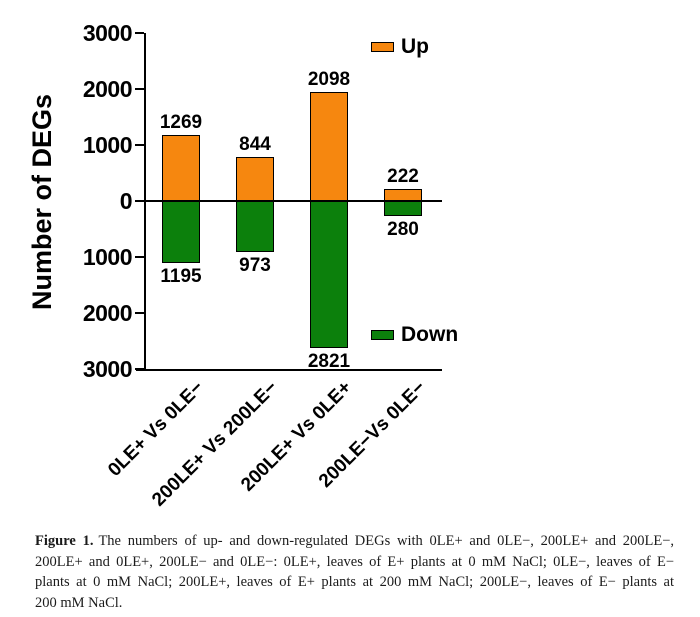 The image size is (700, 617). What do you see at coordinates (329, 361) in the screenshot?
I see `bar-value-down: 2821` at bounding box center [329, 361].